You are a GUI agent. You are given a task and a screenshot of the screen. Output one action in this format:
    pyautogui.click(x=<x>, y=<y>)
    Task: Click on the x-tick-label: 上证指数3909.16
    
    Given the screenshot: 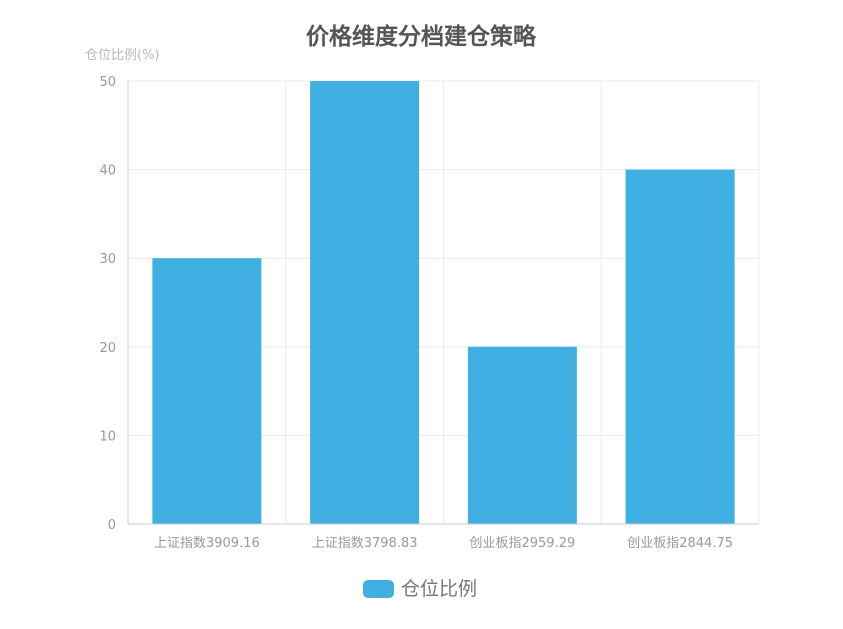 What is the action you would take?
    pyautogui.click(x=207, y=543)
    